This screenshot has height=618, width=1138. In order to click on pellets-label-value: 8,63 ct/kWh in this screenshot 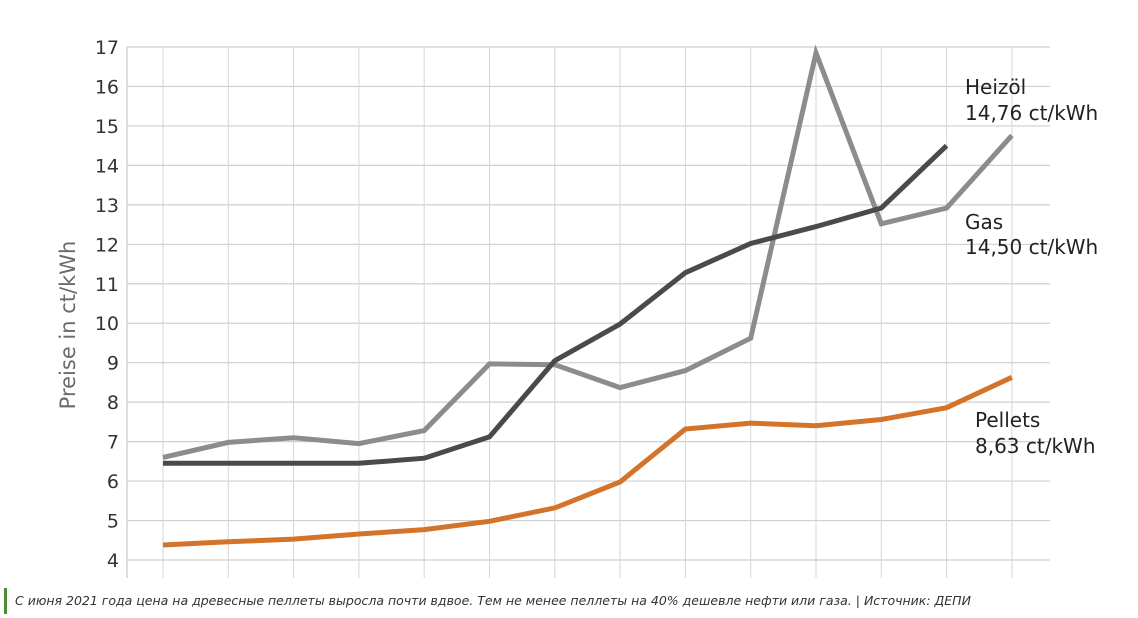, I will do `click(1035, 446)`.